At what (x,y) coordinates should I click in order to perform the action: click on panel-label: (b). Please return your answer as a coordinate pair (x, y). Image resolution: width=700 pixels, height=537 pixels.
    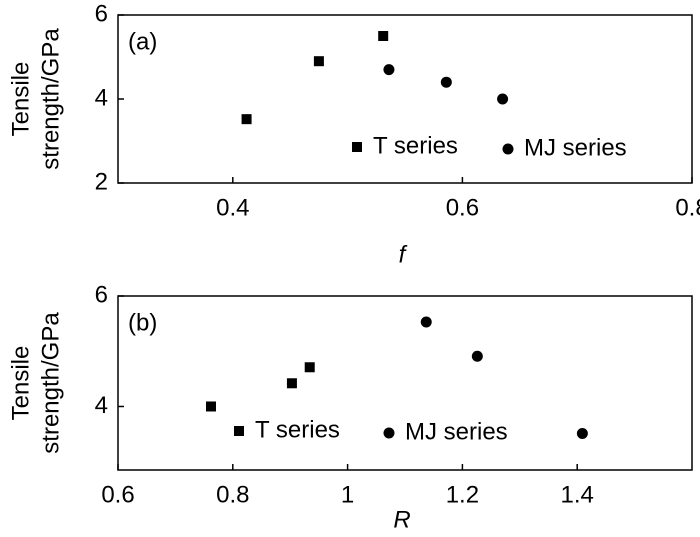
    Looking at the image, I should click on (142, 322).